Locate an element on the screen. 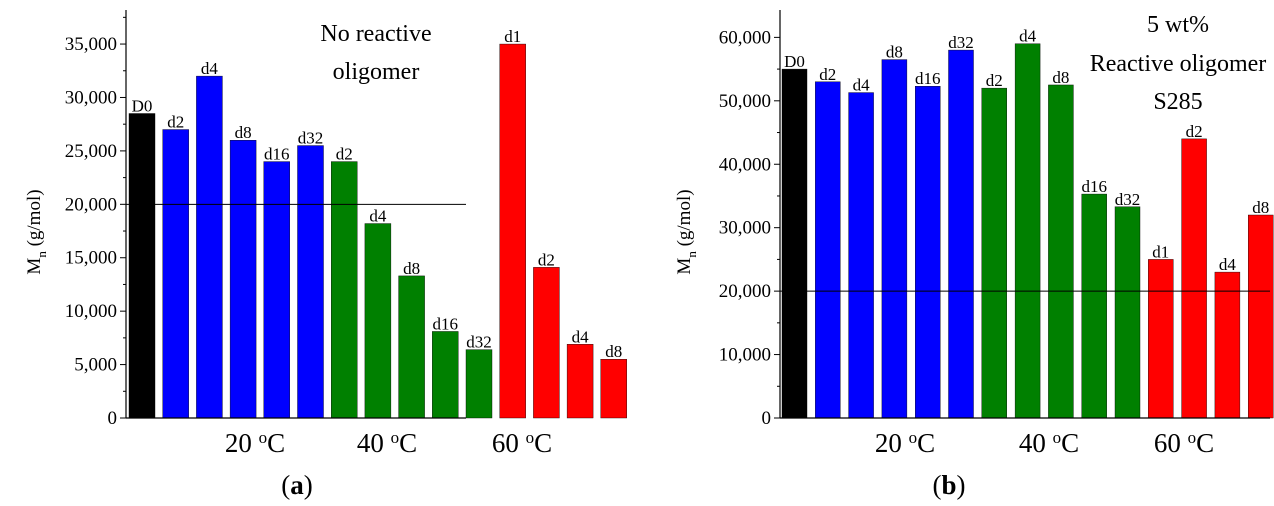 Image resolution: width=1274 pixels, height=506 pixels. y-tick-label: 50,000 is located at coordinates (745, 101).